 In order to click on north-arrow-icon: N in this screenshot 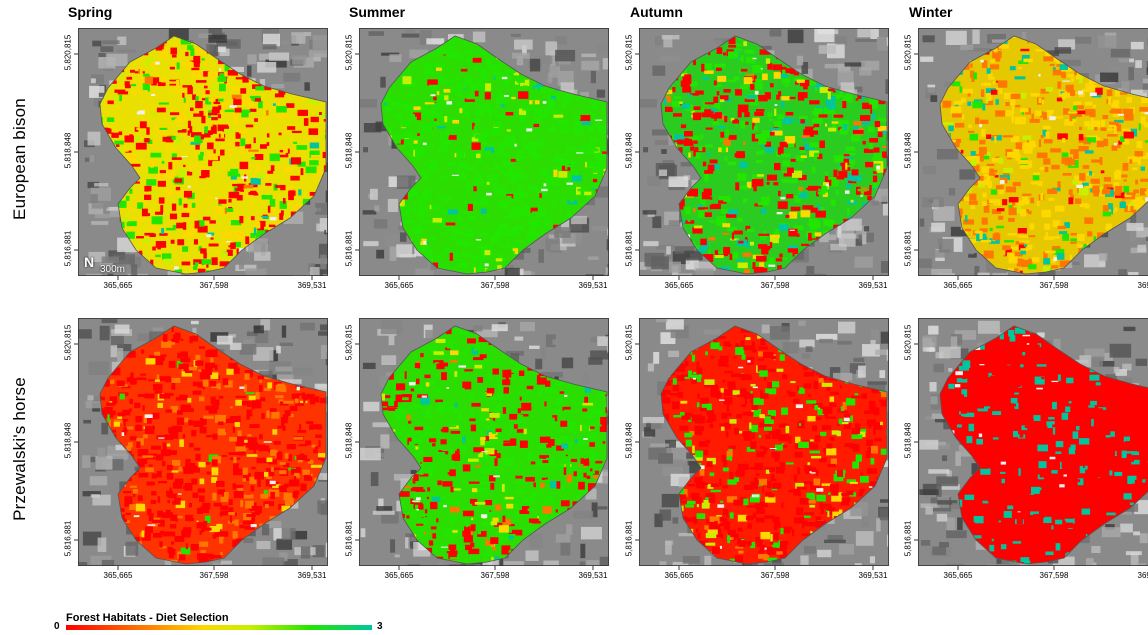, I will do `click(89, 262)`.